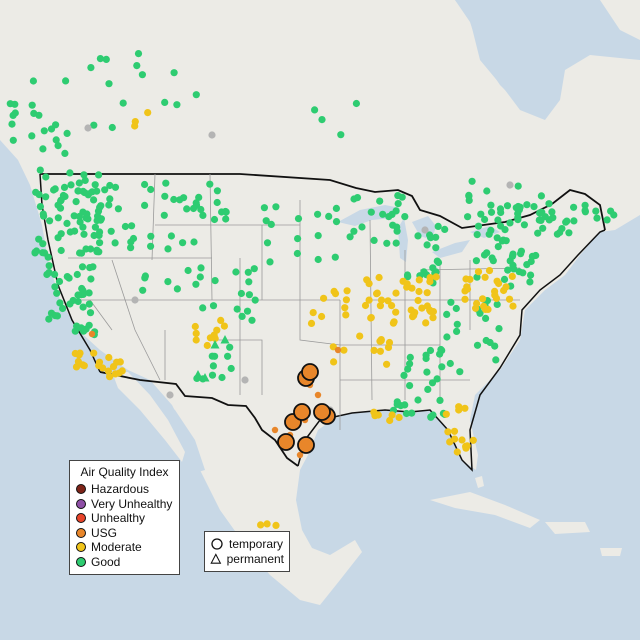 This screenshot has width=640, height=640. Describe the element at coordinates (124, 547) in the screenshot. I see `legend-item-moderate: Moderate` at that location.